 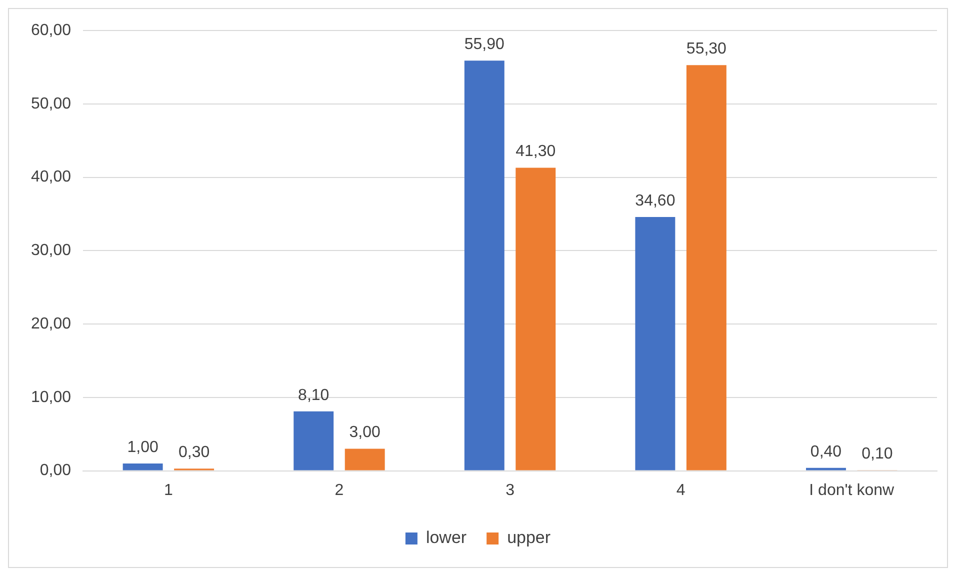 What do you see at coordinates (56, 471) in the screenshot?
I see `y-tick-label: 0,00` at bounding box center [56, 471].